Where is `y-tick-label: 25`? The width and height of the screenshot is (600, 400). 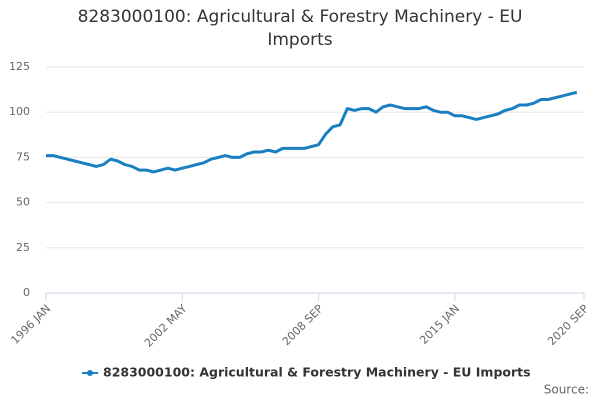 y-tick-label: 25 is located at coordinates (23, 247).